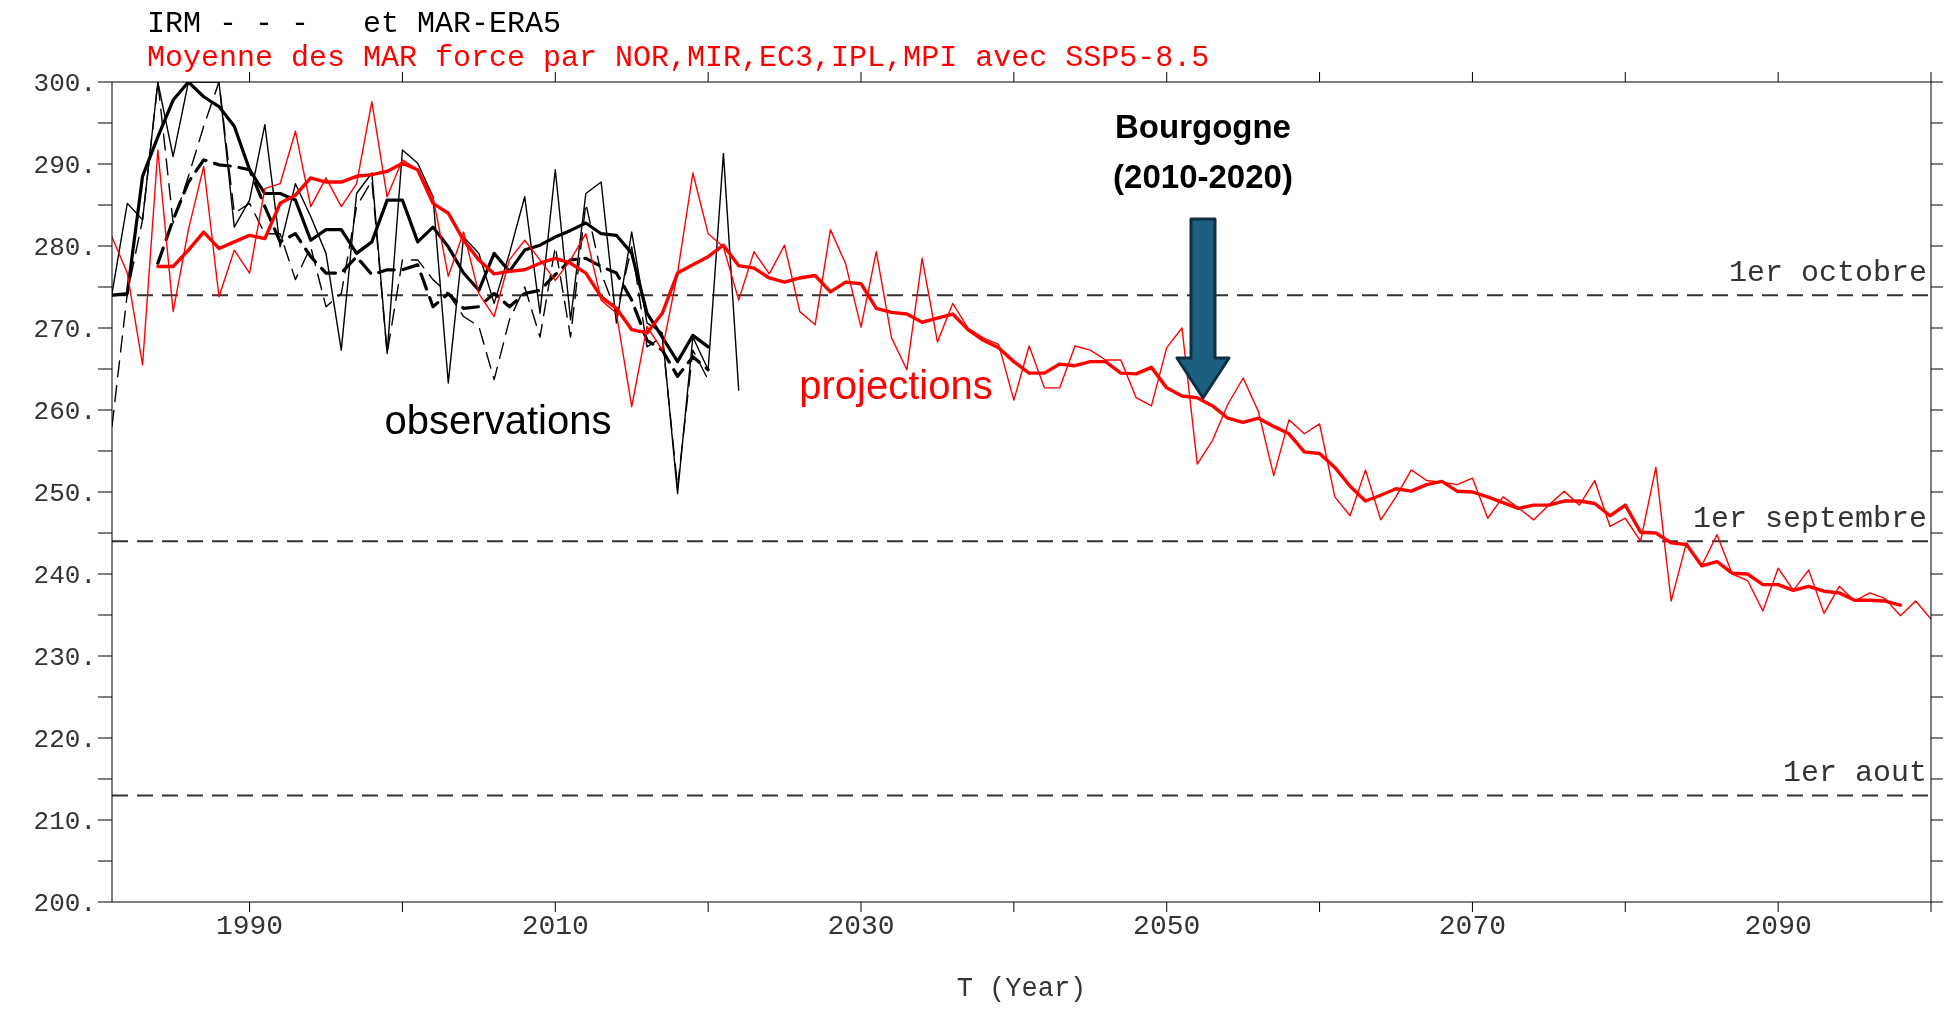 The width and height of the screenshot is (1951, 1011). What do you see at coordinates (64, 330) in the screenshot?
I see `y-tick-label: 270.` at bounding box center [64, 330].